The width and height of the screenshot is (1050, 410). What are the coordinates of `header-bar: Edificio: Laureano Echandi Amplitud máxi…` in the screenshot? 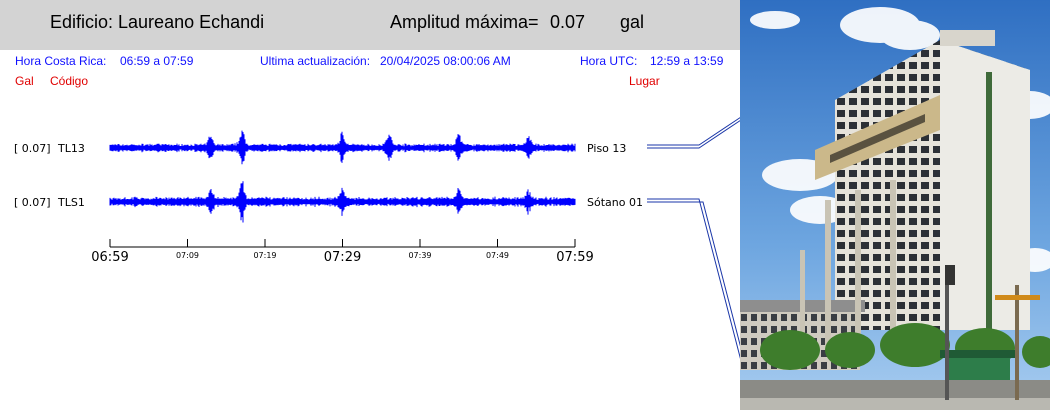 It's located at (370, 25).